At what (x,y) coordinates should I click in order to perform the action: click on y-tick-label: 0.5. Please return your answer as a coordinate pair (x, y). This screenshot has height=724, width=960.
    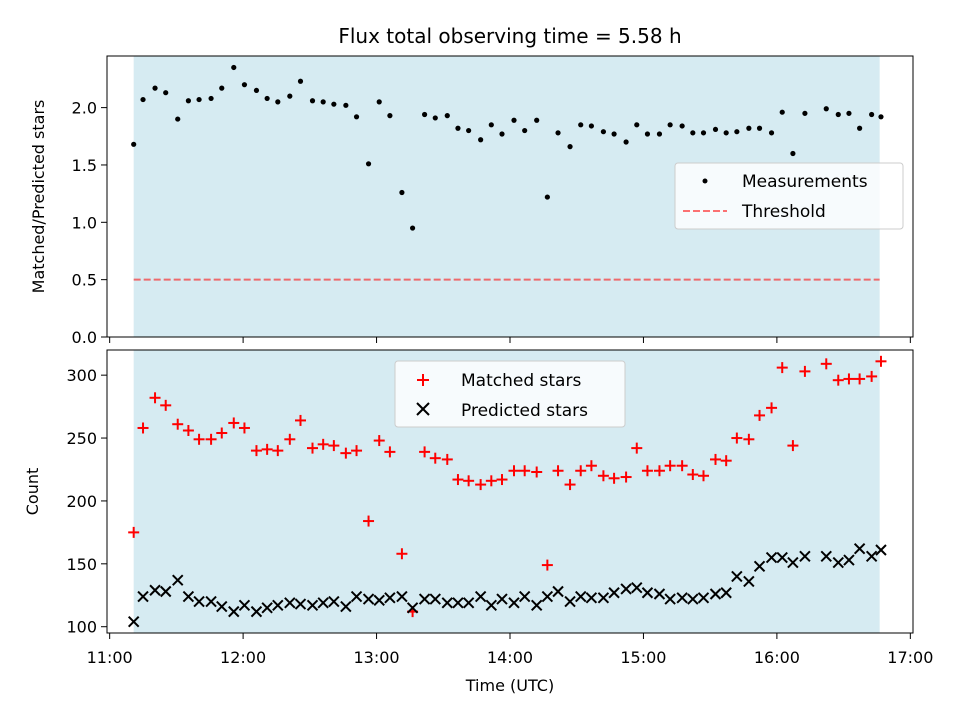
    Looking at the image, I should click on (84, 280).